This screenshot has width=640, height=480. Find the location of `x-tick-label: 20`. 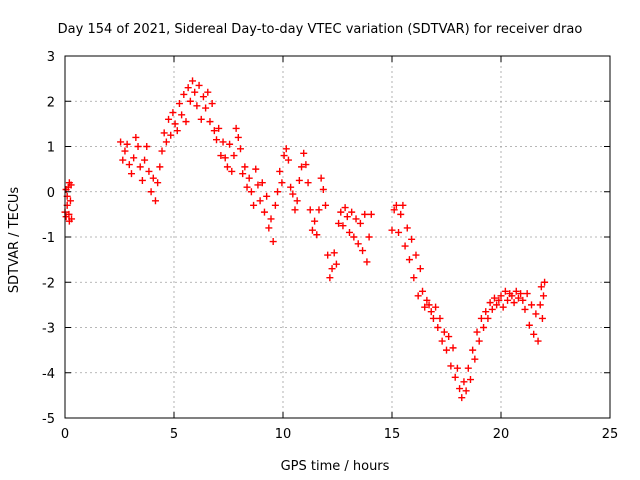

x-tick-label: 20 is located at coordinates (501, 434).